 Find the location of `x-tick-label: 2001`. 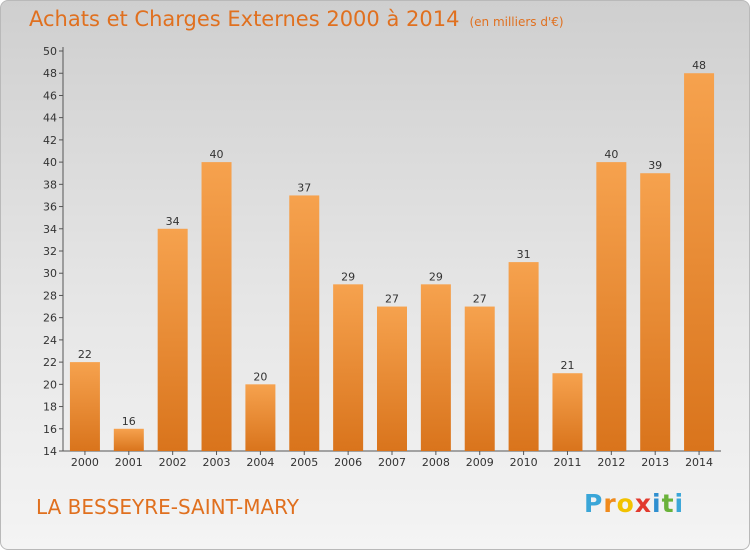

x-tick-label: 2001 is located at coordinates (129, 462).